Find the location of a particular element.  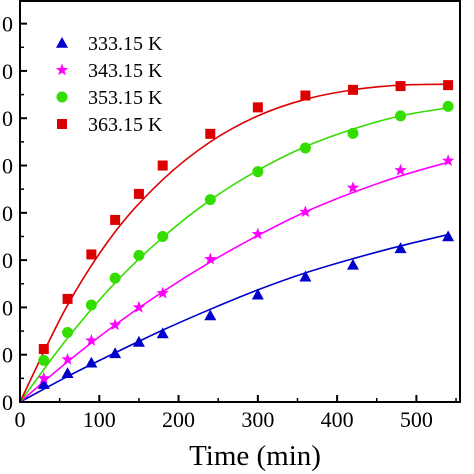

x-axis: 0 100 200 300 400 500 is located at coordinates (236, 413).